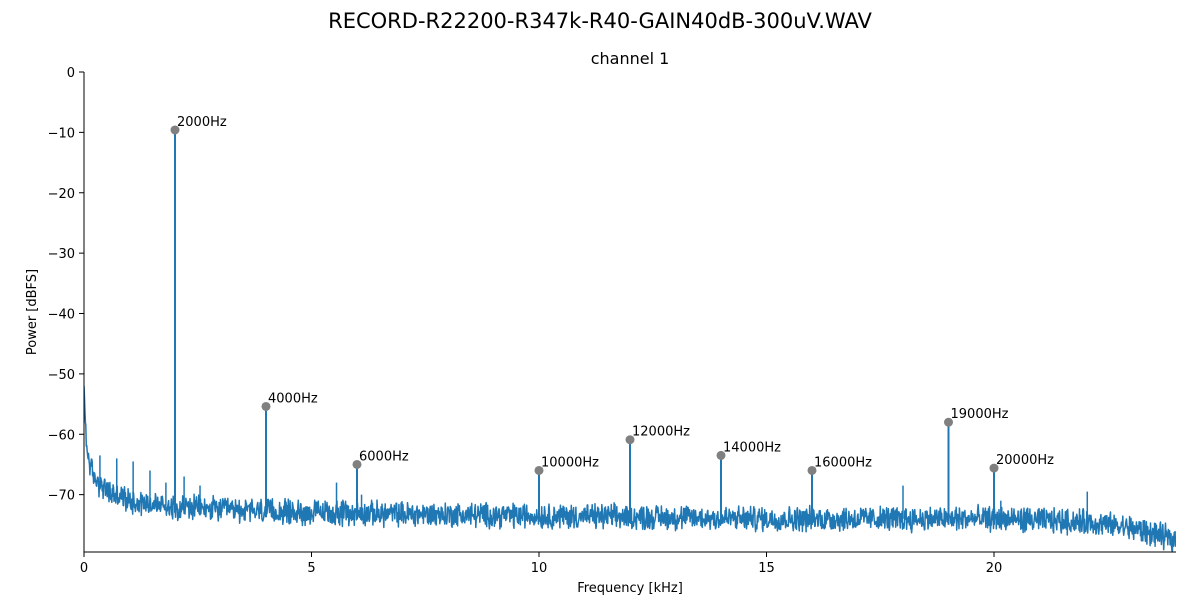  What do you see at coordinates (980, 414) in the screenshot?
I see `peak-label: 19000Hz` at bounding box center [980, 414].